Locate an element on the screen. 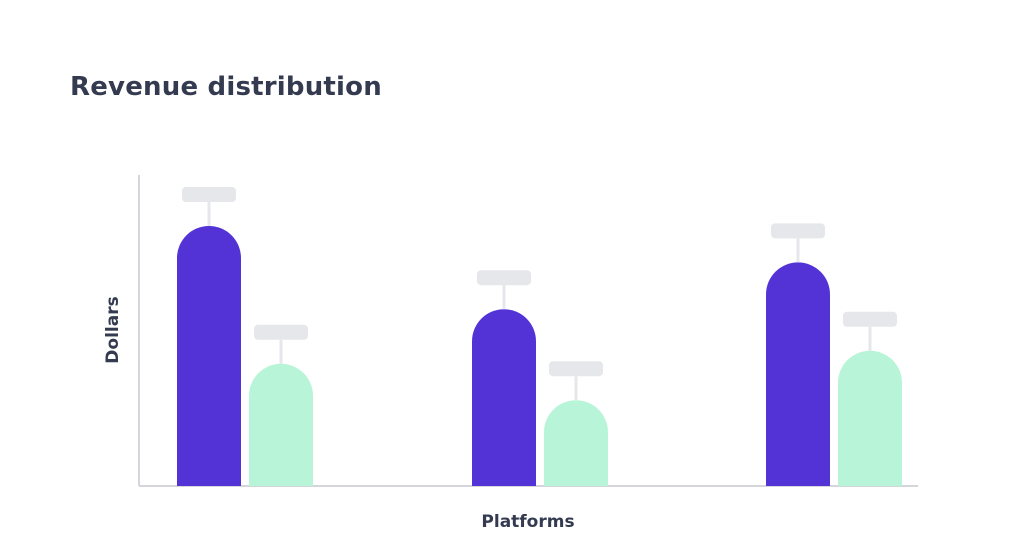 This screenshot has width=1024, height=559. chart-title: Revenue distribution is located at coordinates (226, 87).